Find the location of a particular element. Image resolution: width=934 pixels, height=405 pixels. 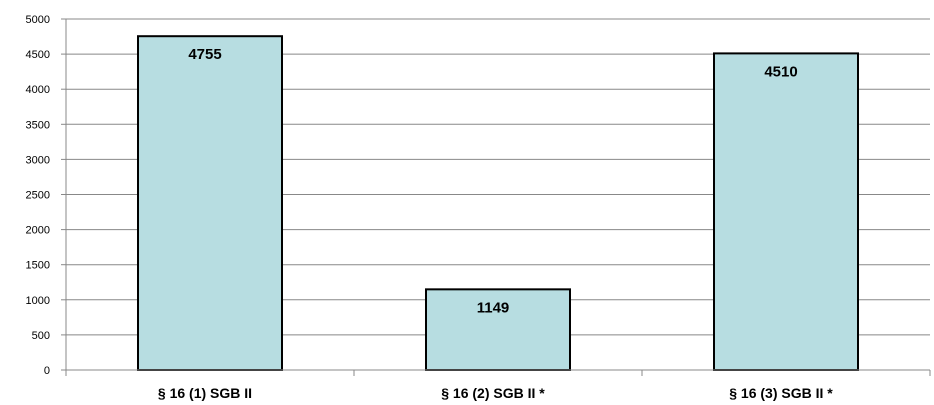

y-tick-label: 1000 is located at coordinates (38, 301).